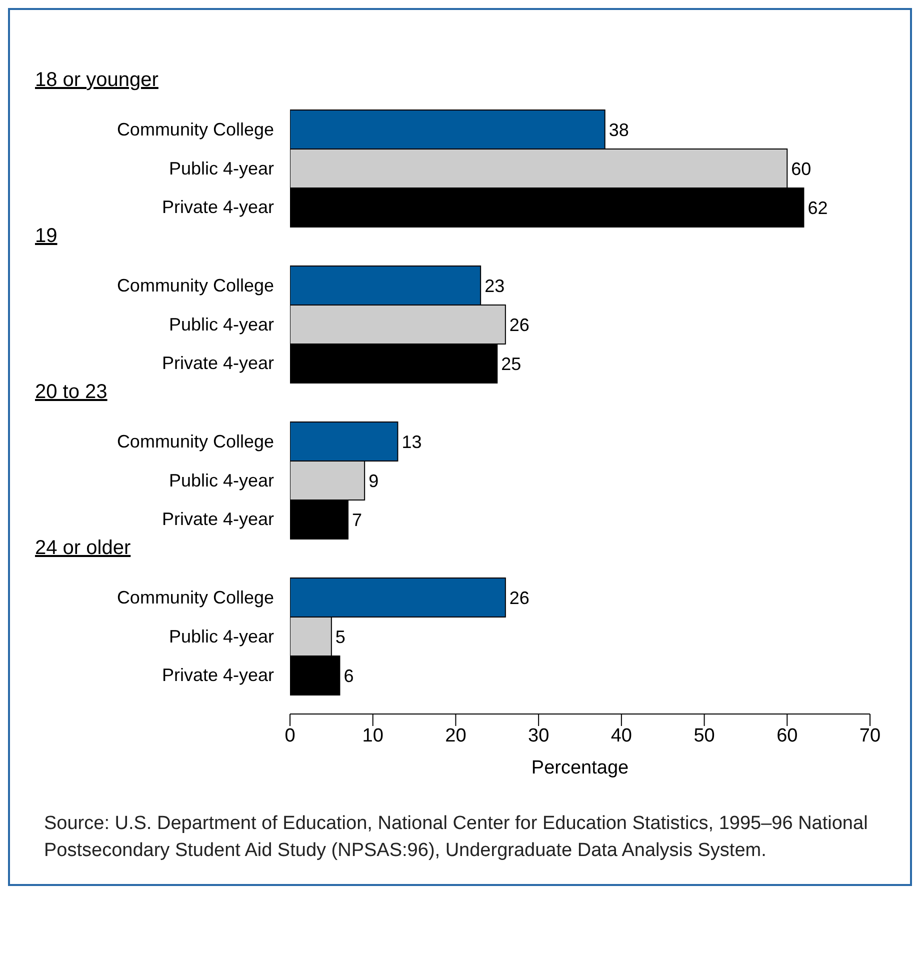  I want to click on x-tick-label: 20, so click(455, 735).